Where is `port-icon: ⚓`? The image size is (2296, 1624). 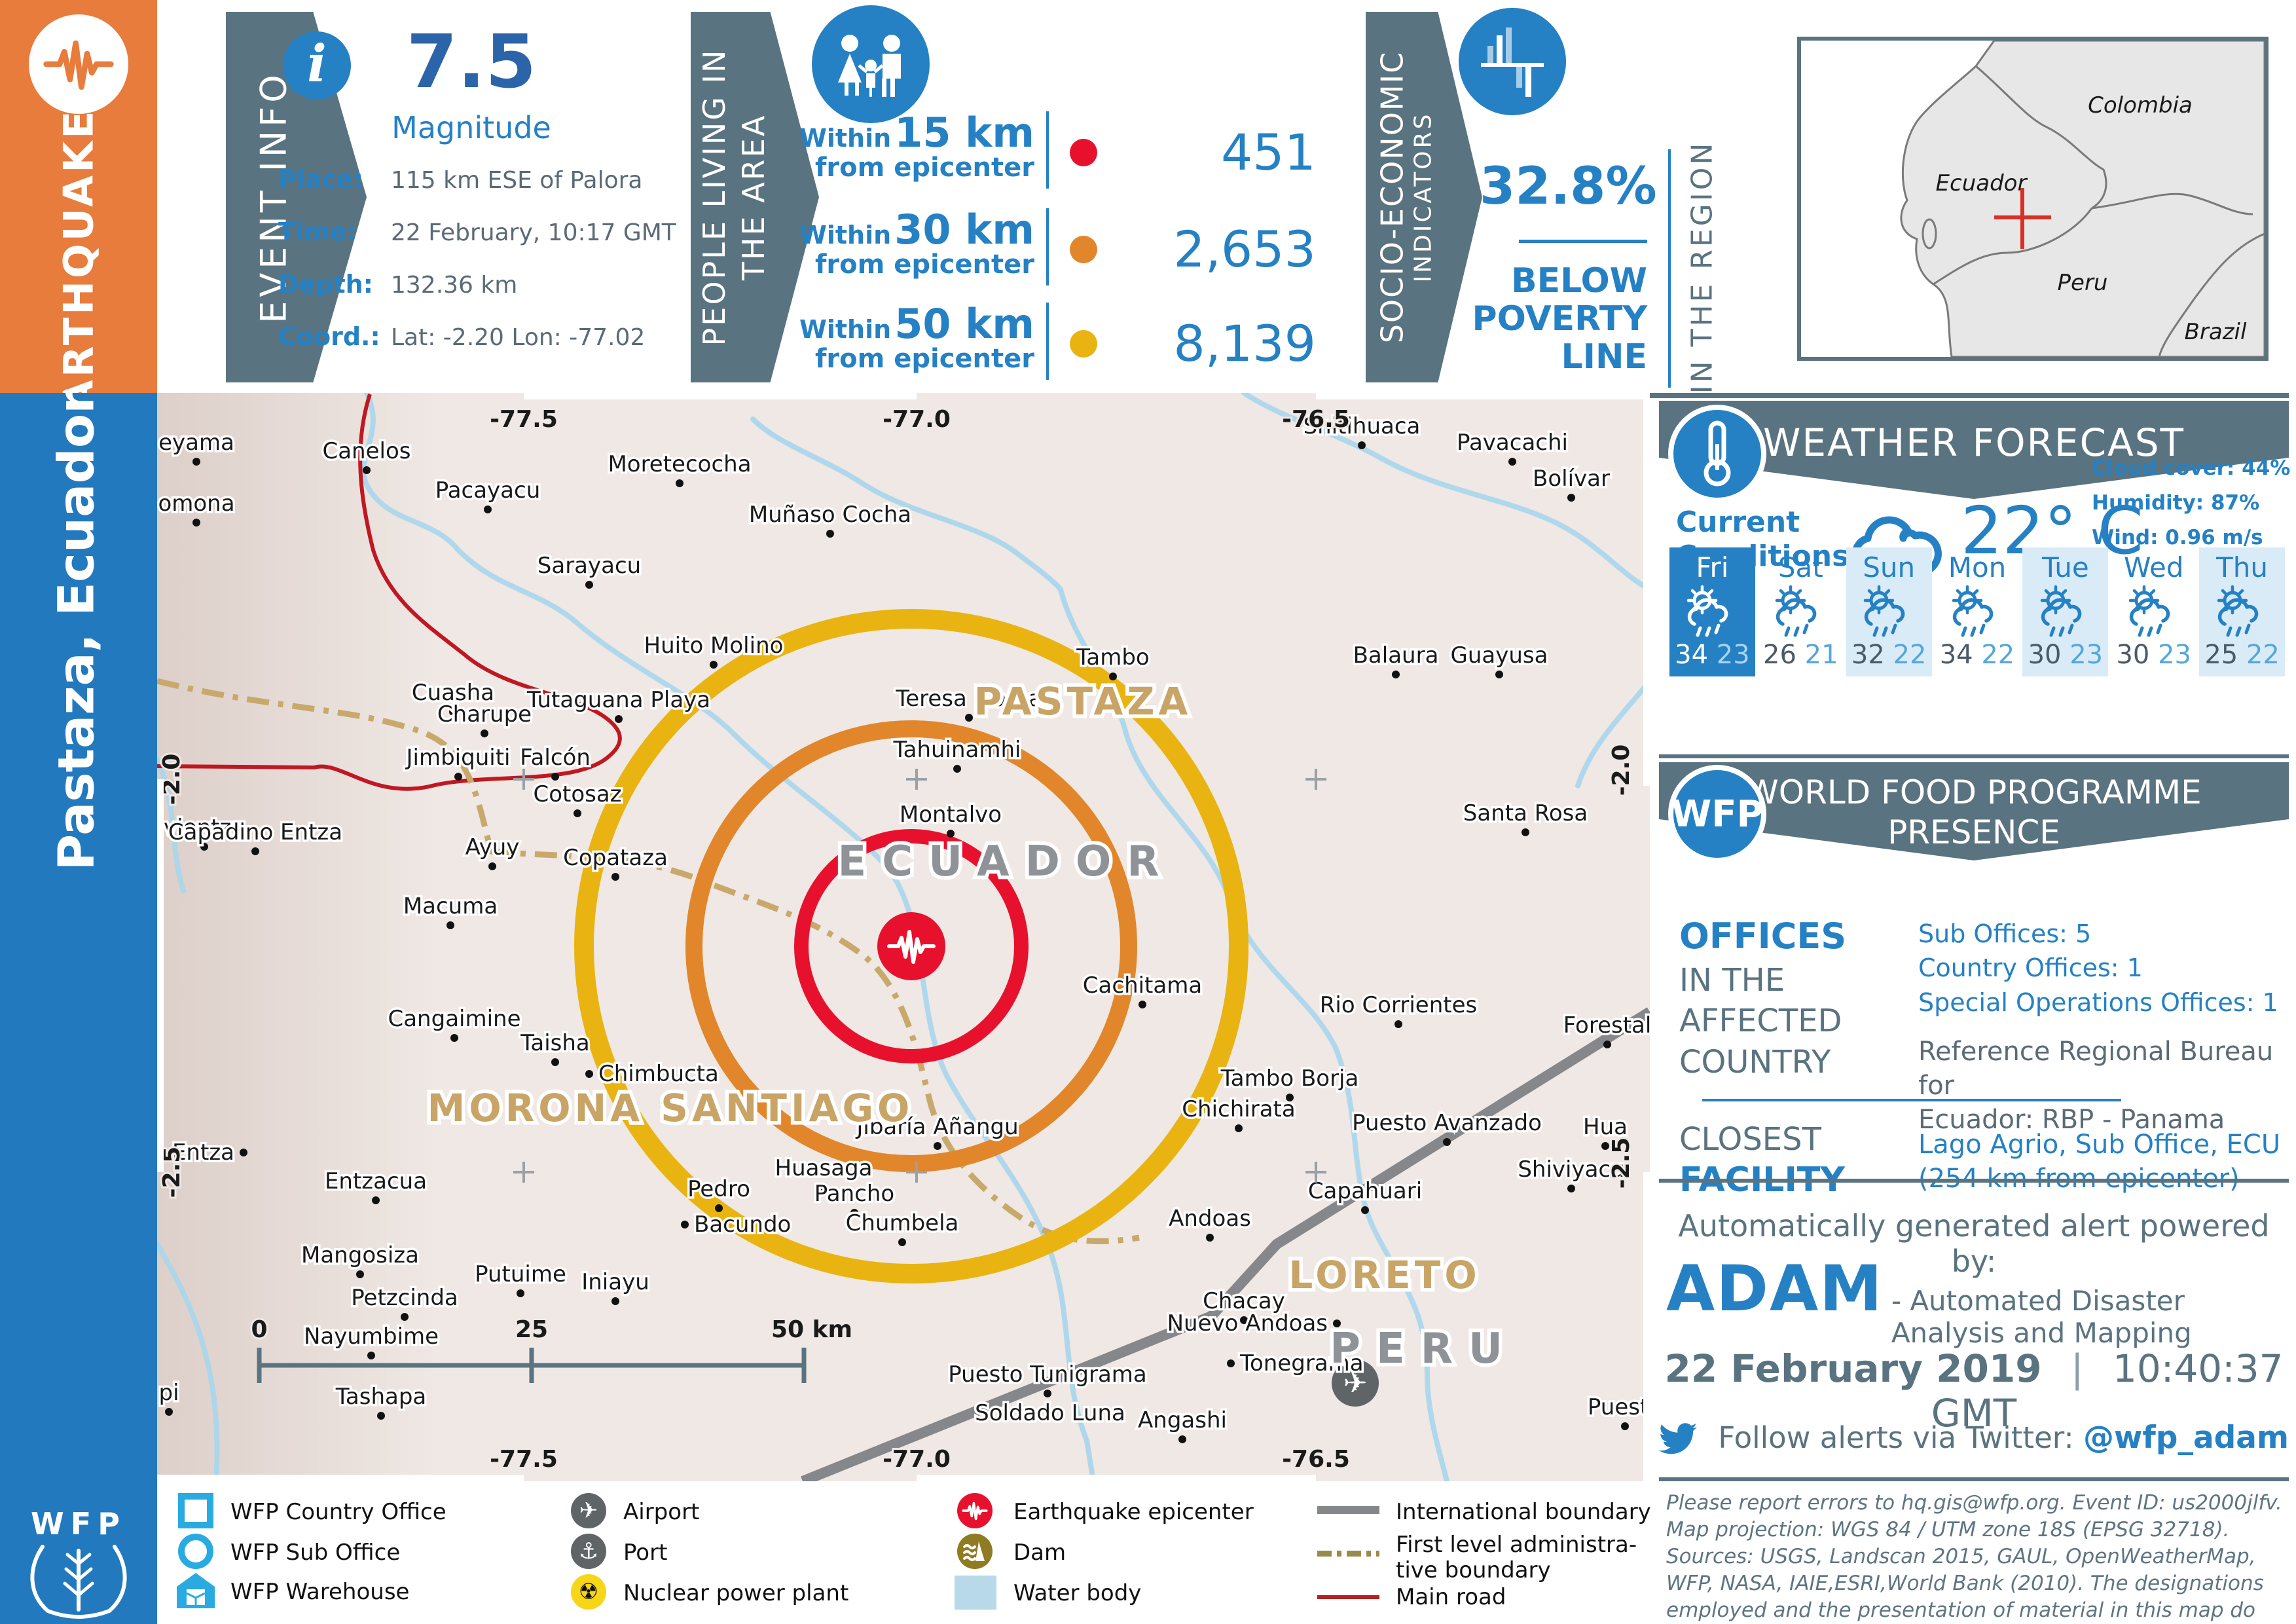 port-icon: ⚓ is located at coordinates (588, 1551).